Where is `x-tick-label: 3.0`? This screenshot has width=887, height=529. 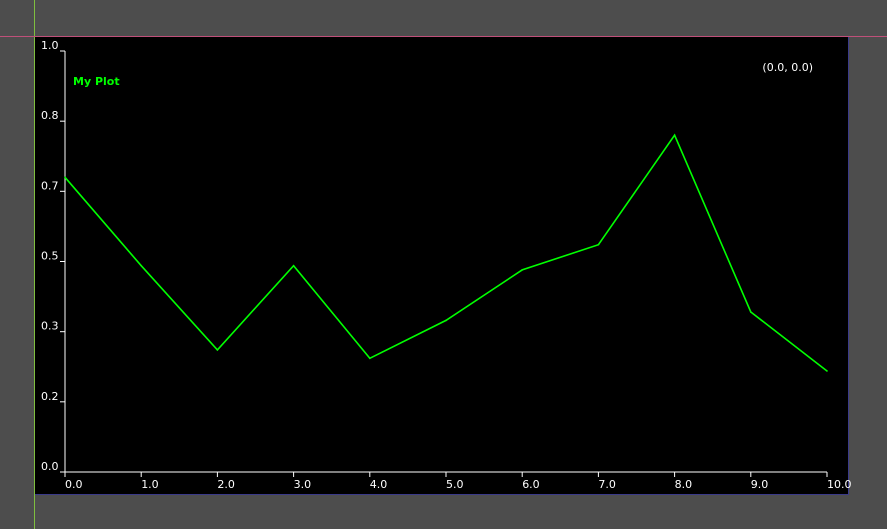
x-tick-label: 3.0 is located at coordinates (303, 484).